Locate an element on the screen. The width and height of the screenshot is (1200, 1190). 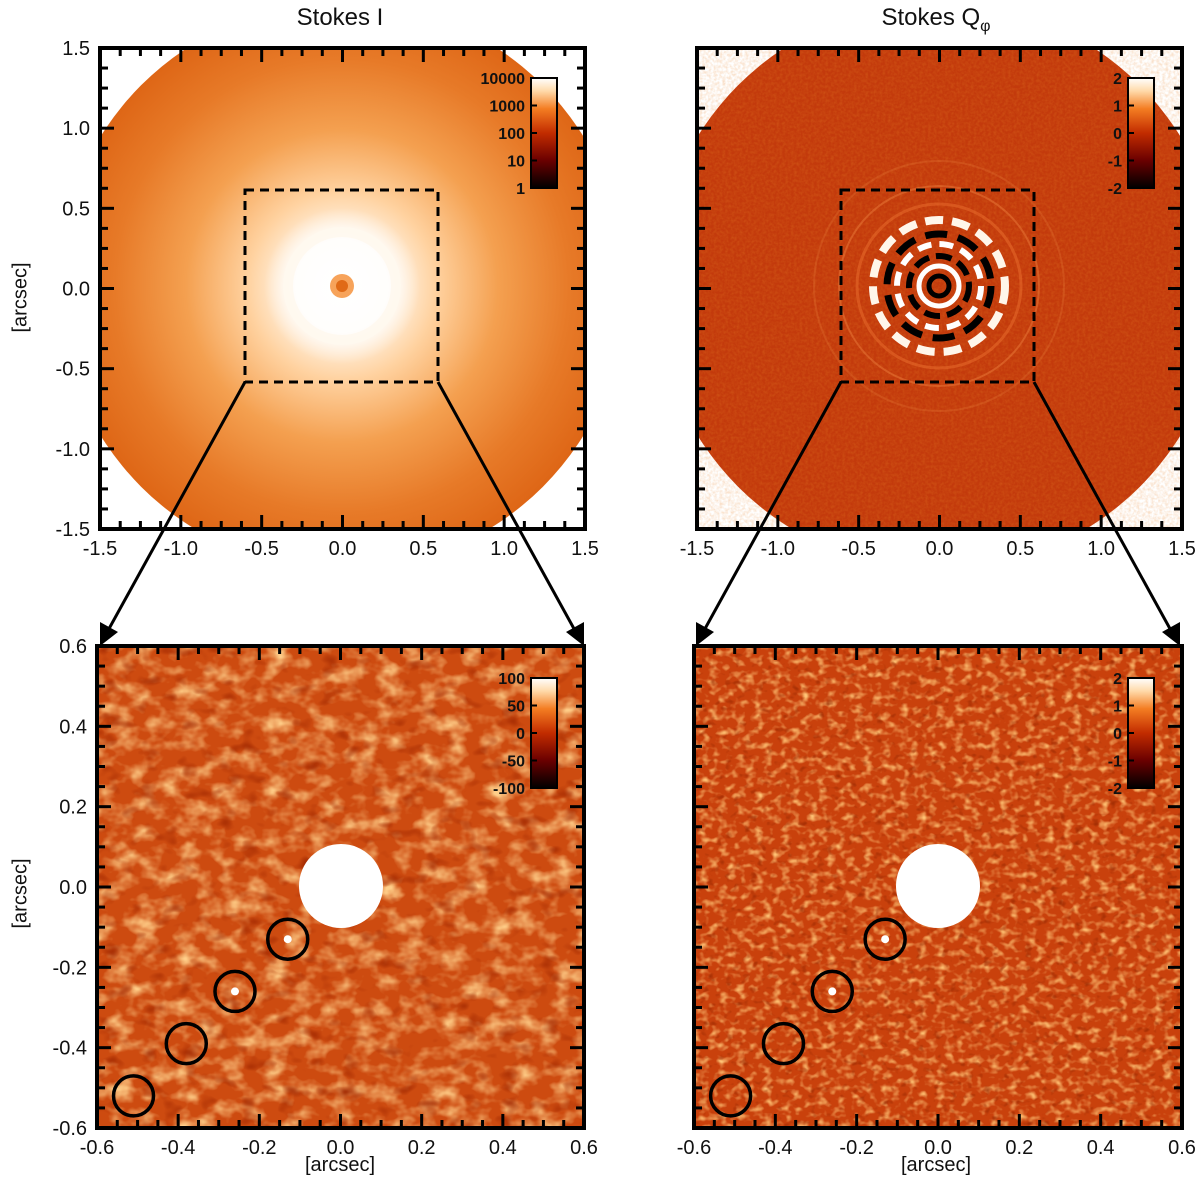
panel-title-stokes-q-main: Stokes Q is located at coordinates (931, 17).